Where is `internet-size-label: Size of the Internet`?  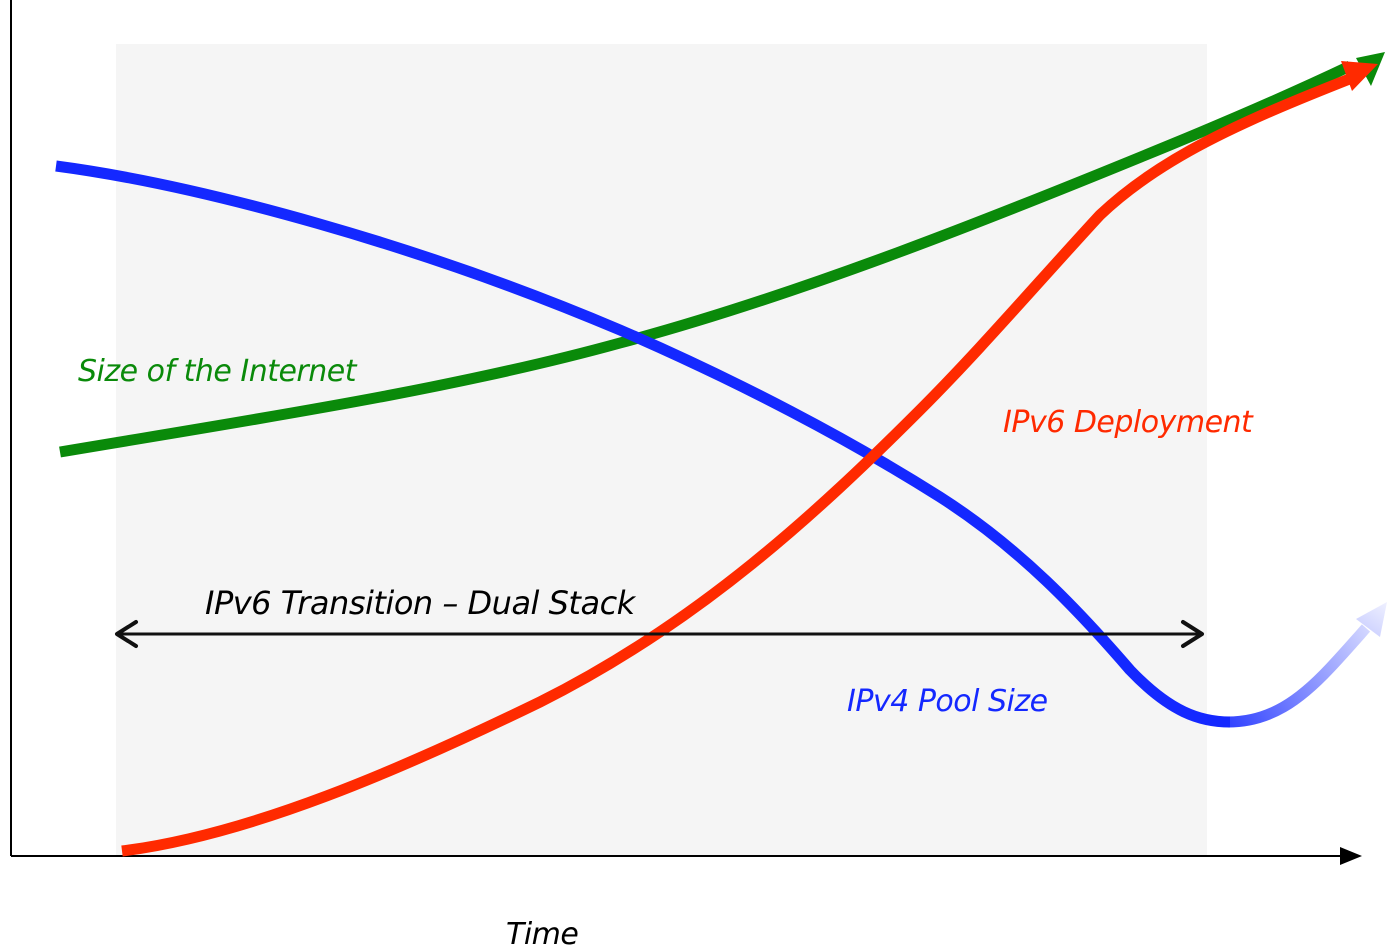 internet-size-label: Size of the Internet is located at coordinates (218, 371).